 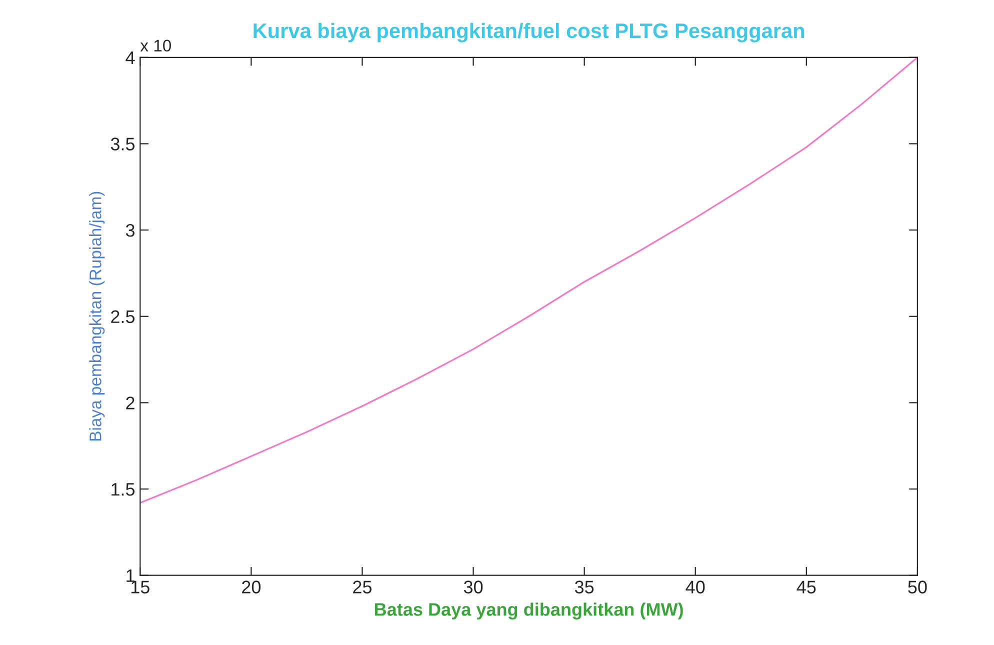 What do you see at coordinates (123, 489) in the screenshot?
I see `y-tick-label: 1.5` at bounding box center [123, 489].